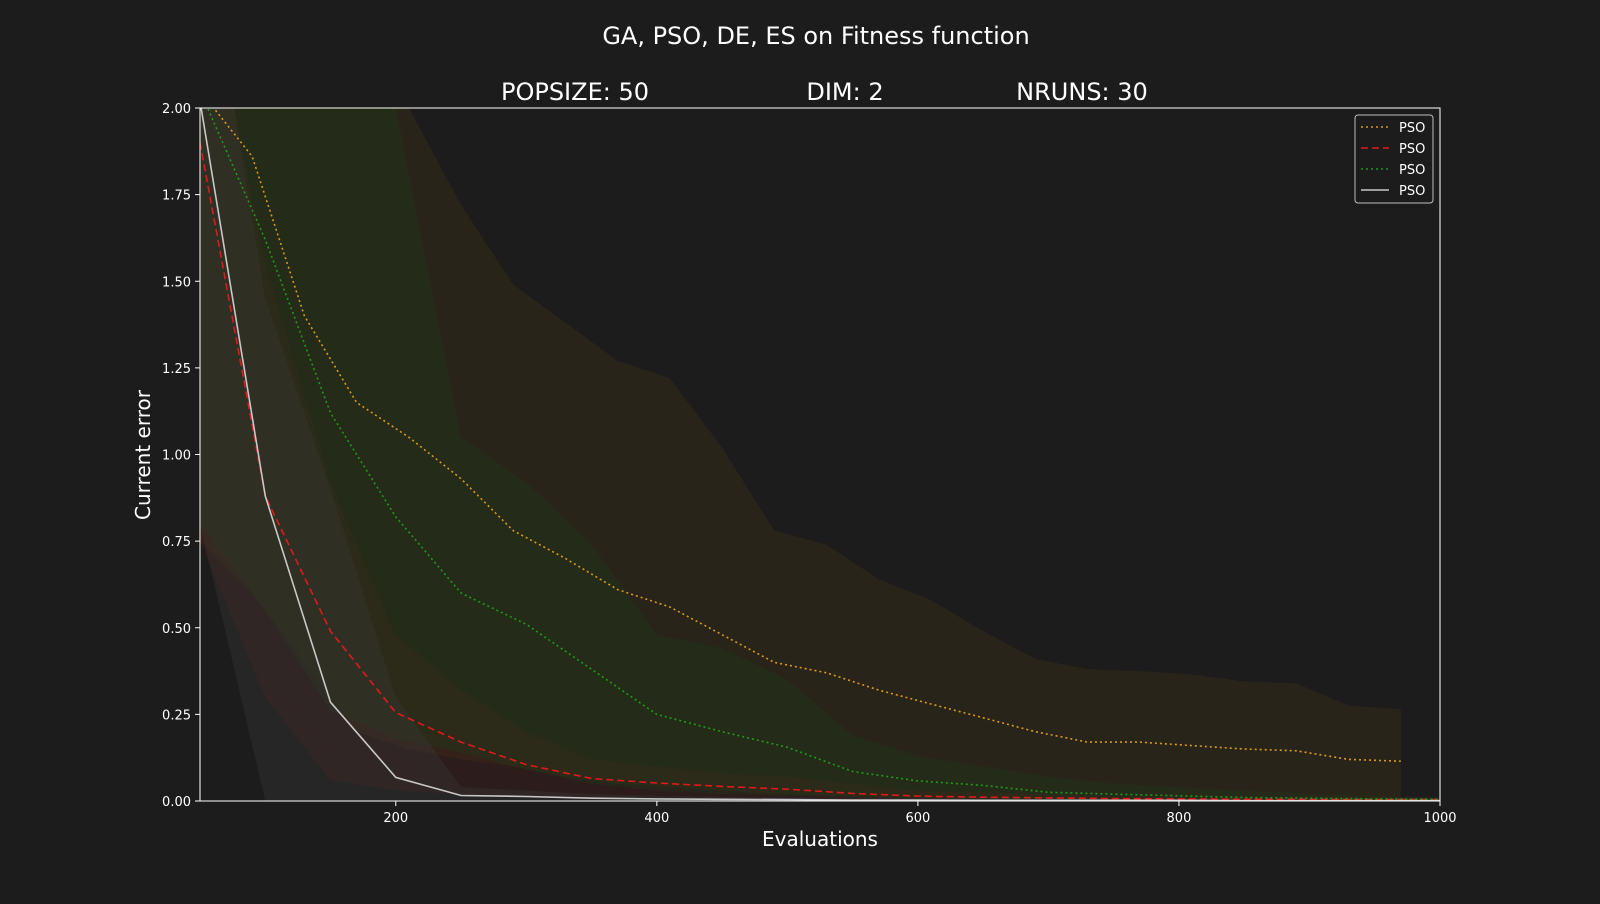 This screenshot has width=1600, height=904. I want to click on y-tick-label: 1.75, so click(176, 196).